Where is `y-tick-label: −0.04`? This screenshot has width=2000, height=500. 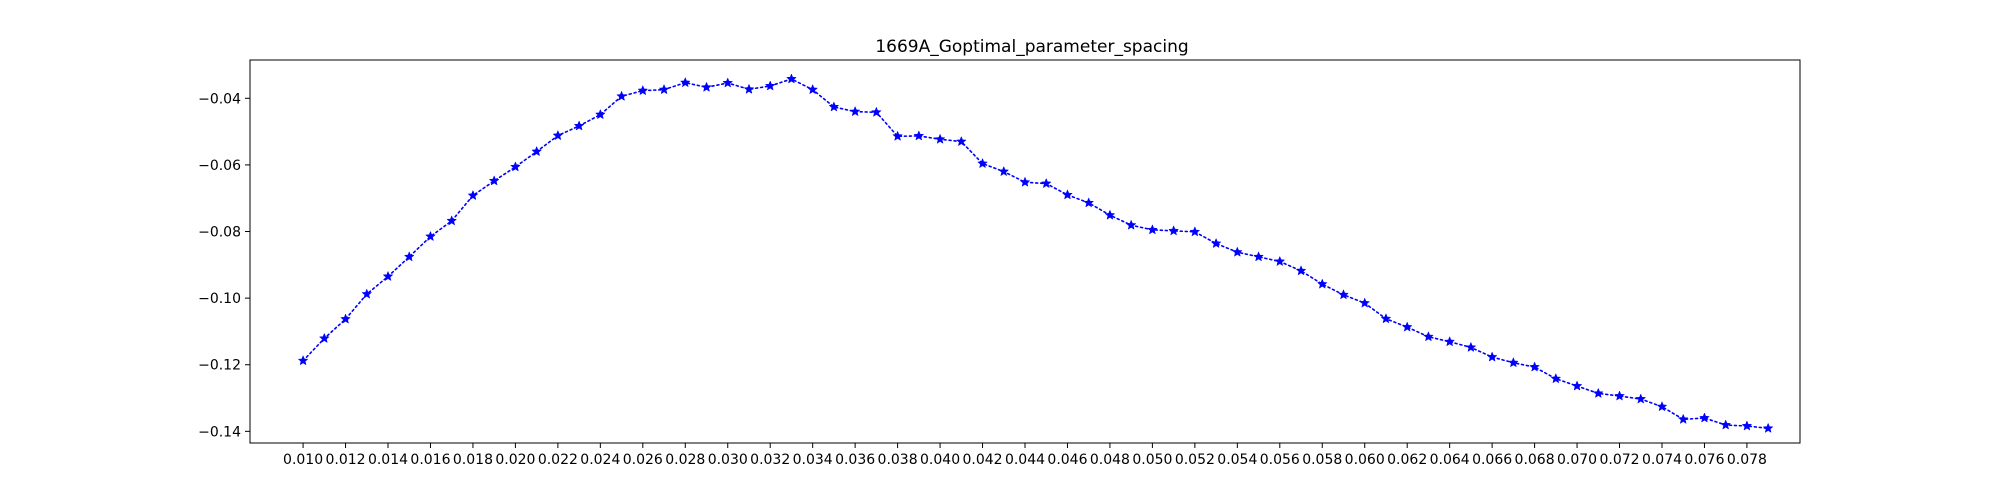
y-tick-label: −0.04 is located at coordinates (219, 99).